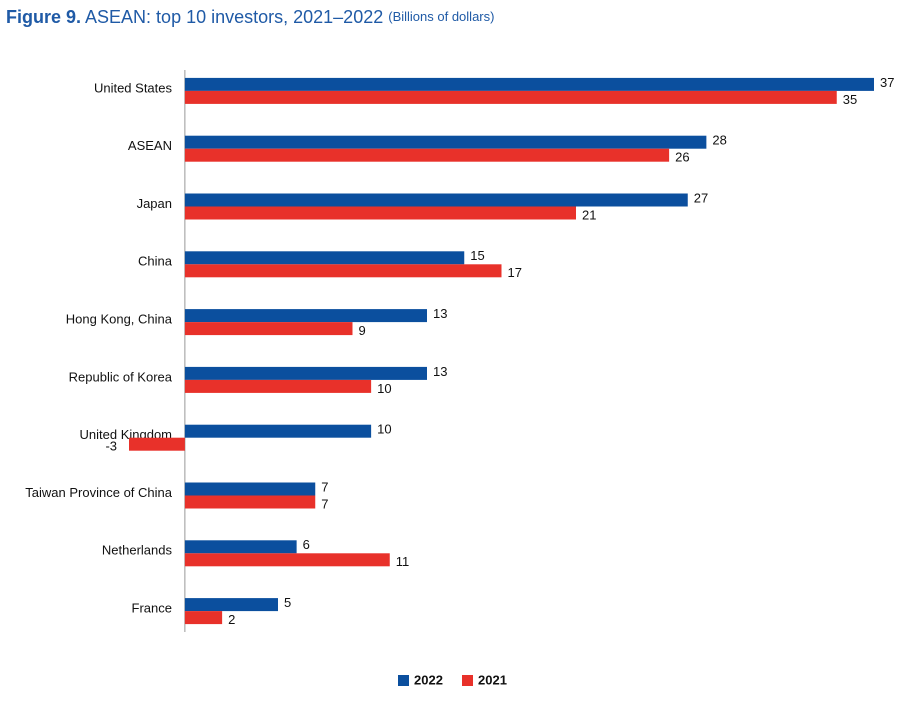 The width and height of the screenshot is (901, 703). What do you see at coordinates (428, 679) in the screenshot?
I see `legend-label: 2022` at bounding box center [428, 679].